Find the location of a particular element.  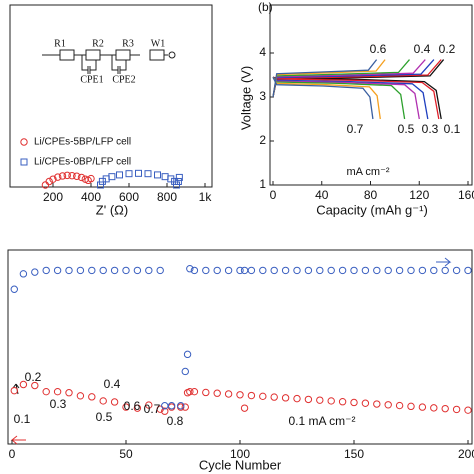

annotation: 0.7 is located at coordinates (152, 409).